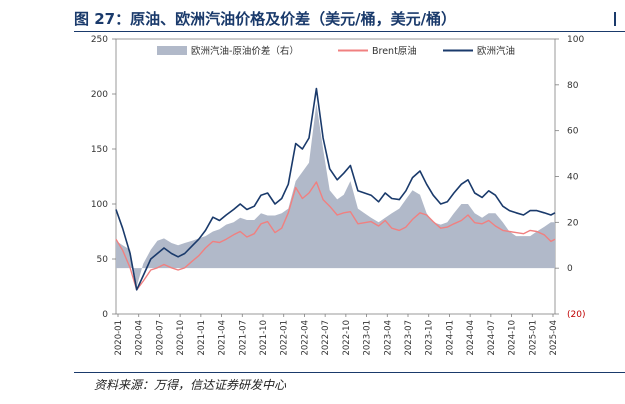 The height and width of the screenshot is (404, 625). Describe the element at coordinates (575, 40) in the screenshot. I see `y2-tick-label: 100` at that location.